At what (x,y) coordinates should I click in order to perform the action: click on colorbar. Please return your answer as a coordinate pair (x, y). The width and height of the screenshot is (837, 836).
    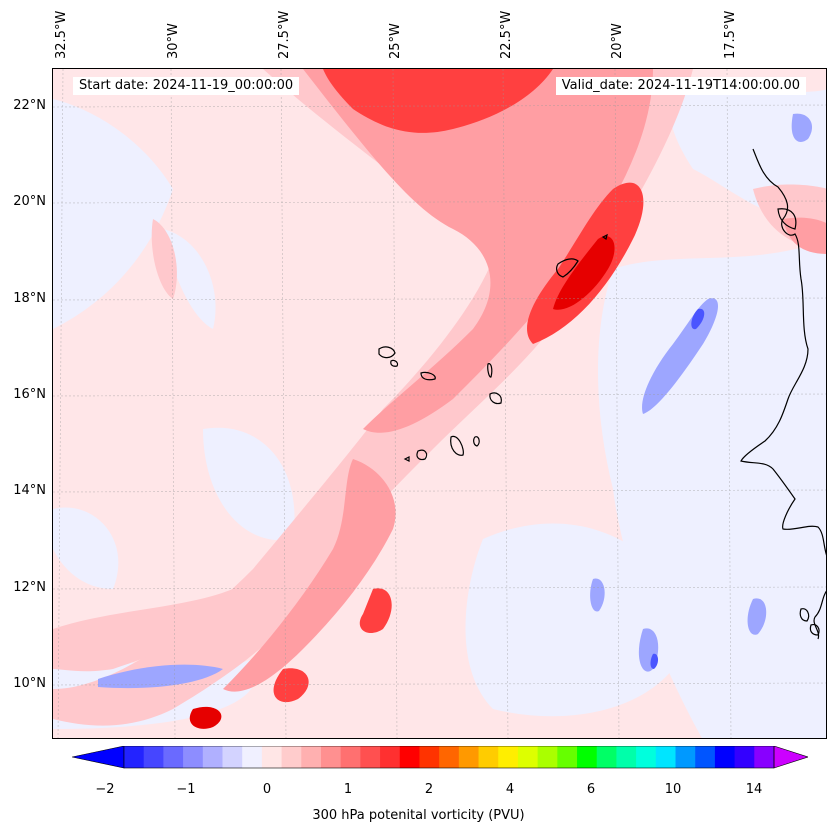
    Looking at the image, I should click on (440, 757).